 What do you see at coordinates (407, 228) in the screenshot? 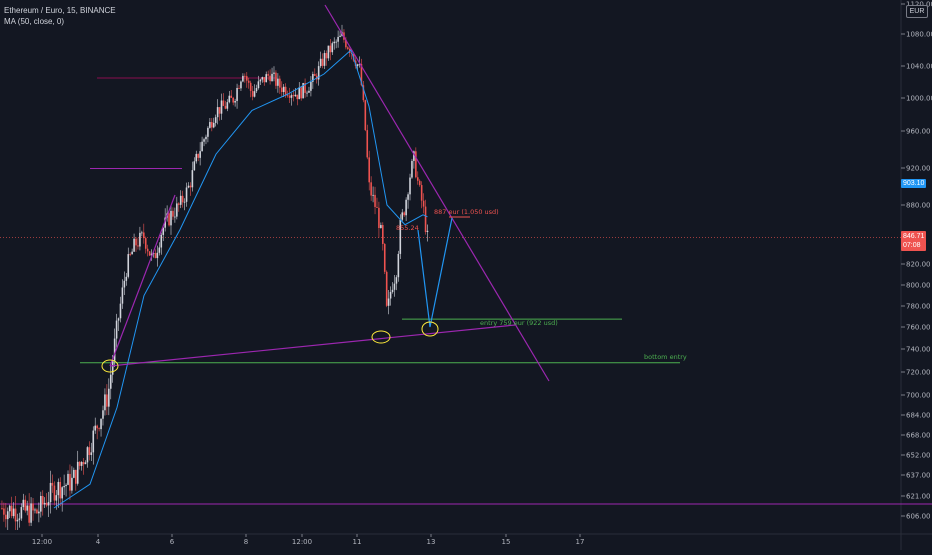
I see `mid-price-label: 855.24` at bounding box center [407, 228].